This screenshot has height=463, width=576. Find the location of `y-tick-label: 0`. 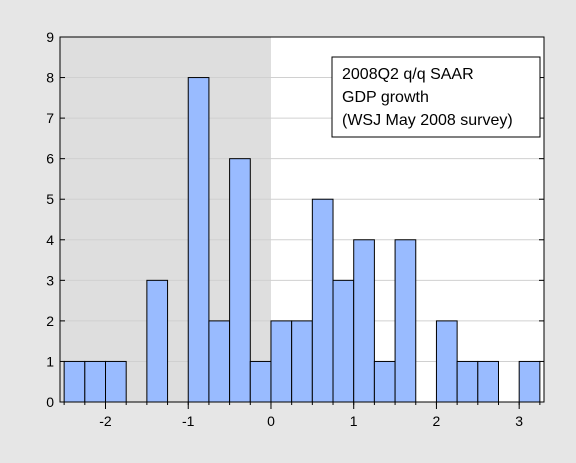

y-tick-label: 0 is located at coordinates (50, 402).